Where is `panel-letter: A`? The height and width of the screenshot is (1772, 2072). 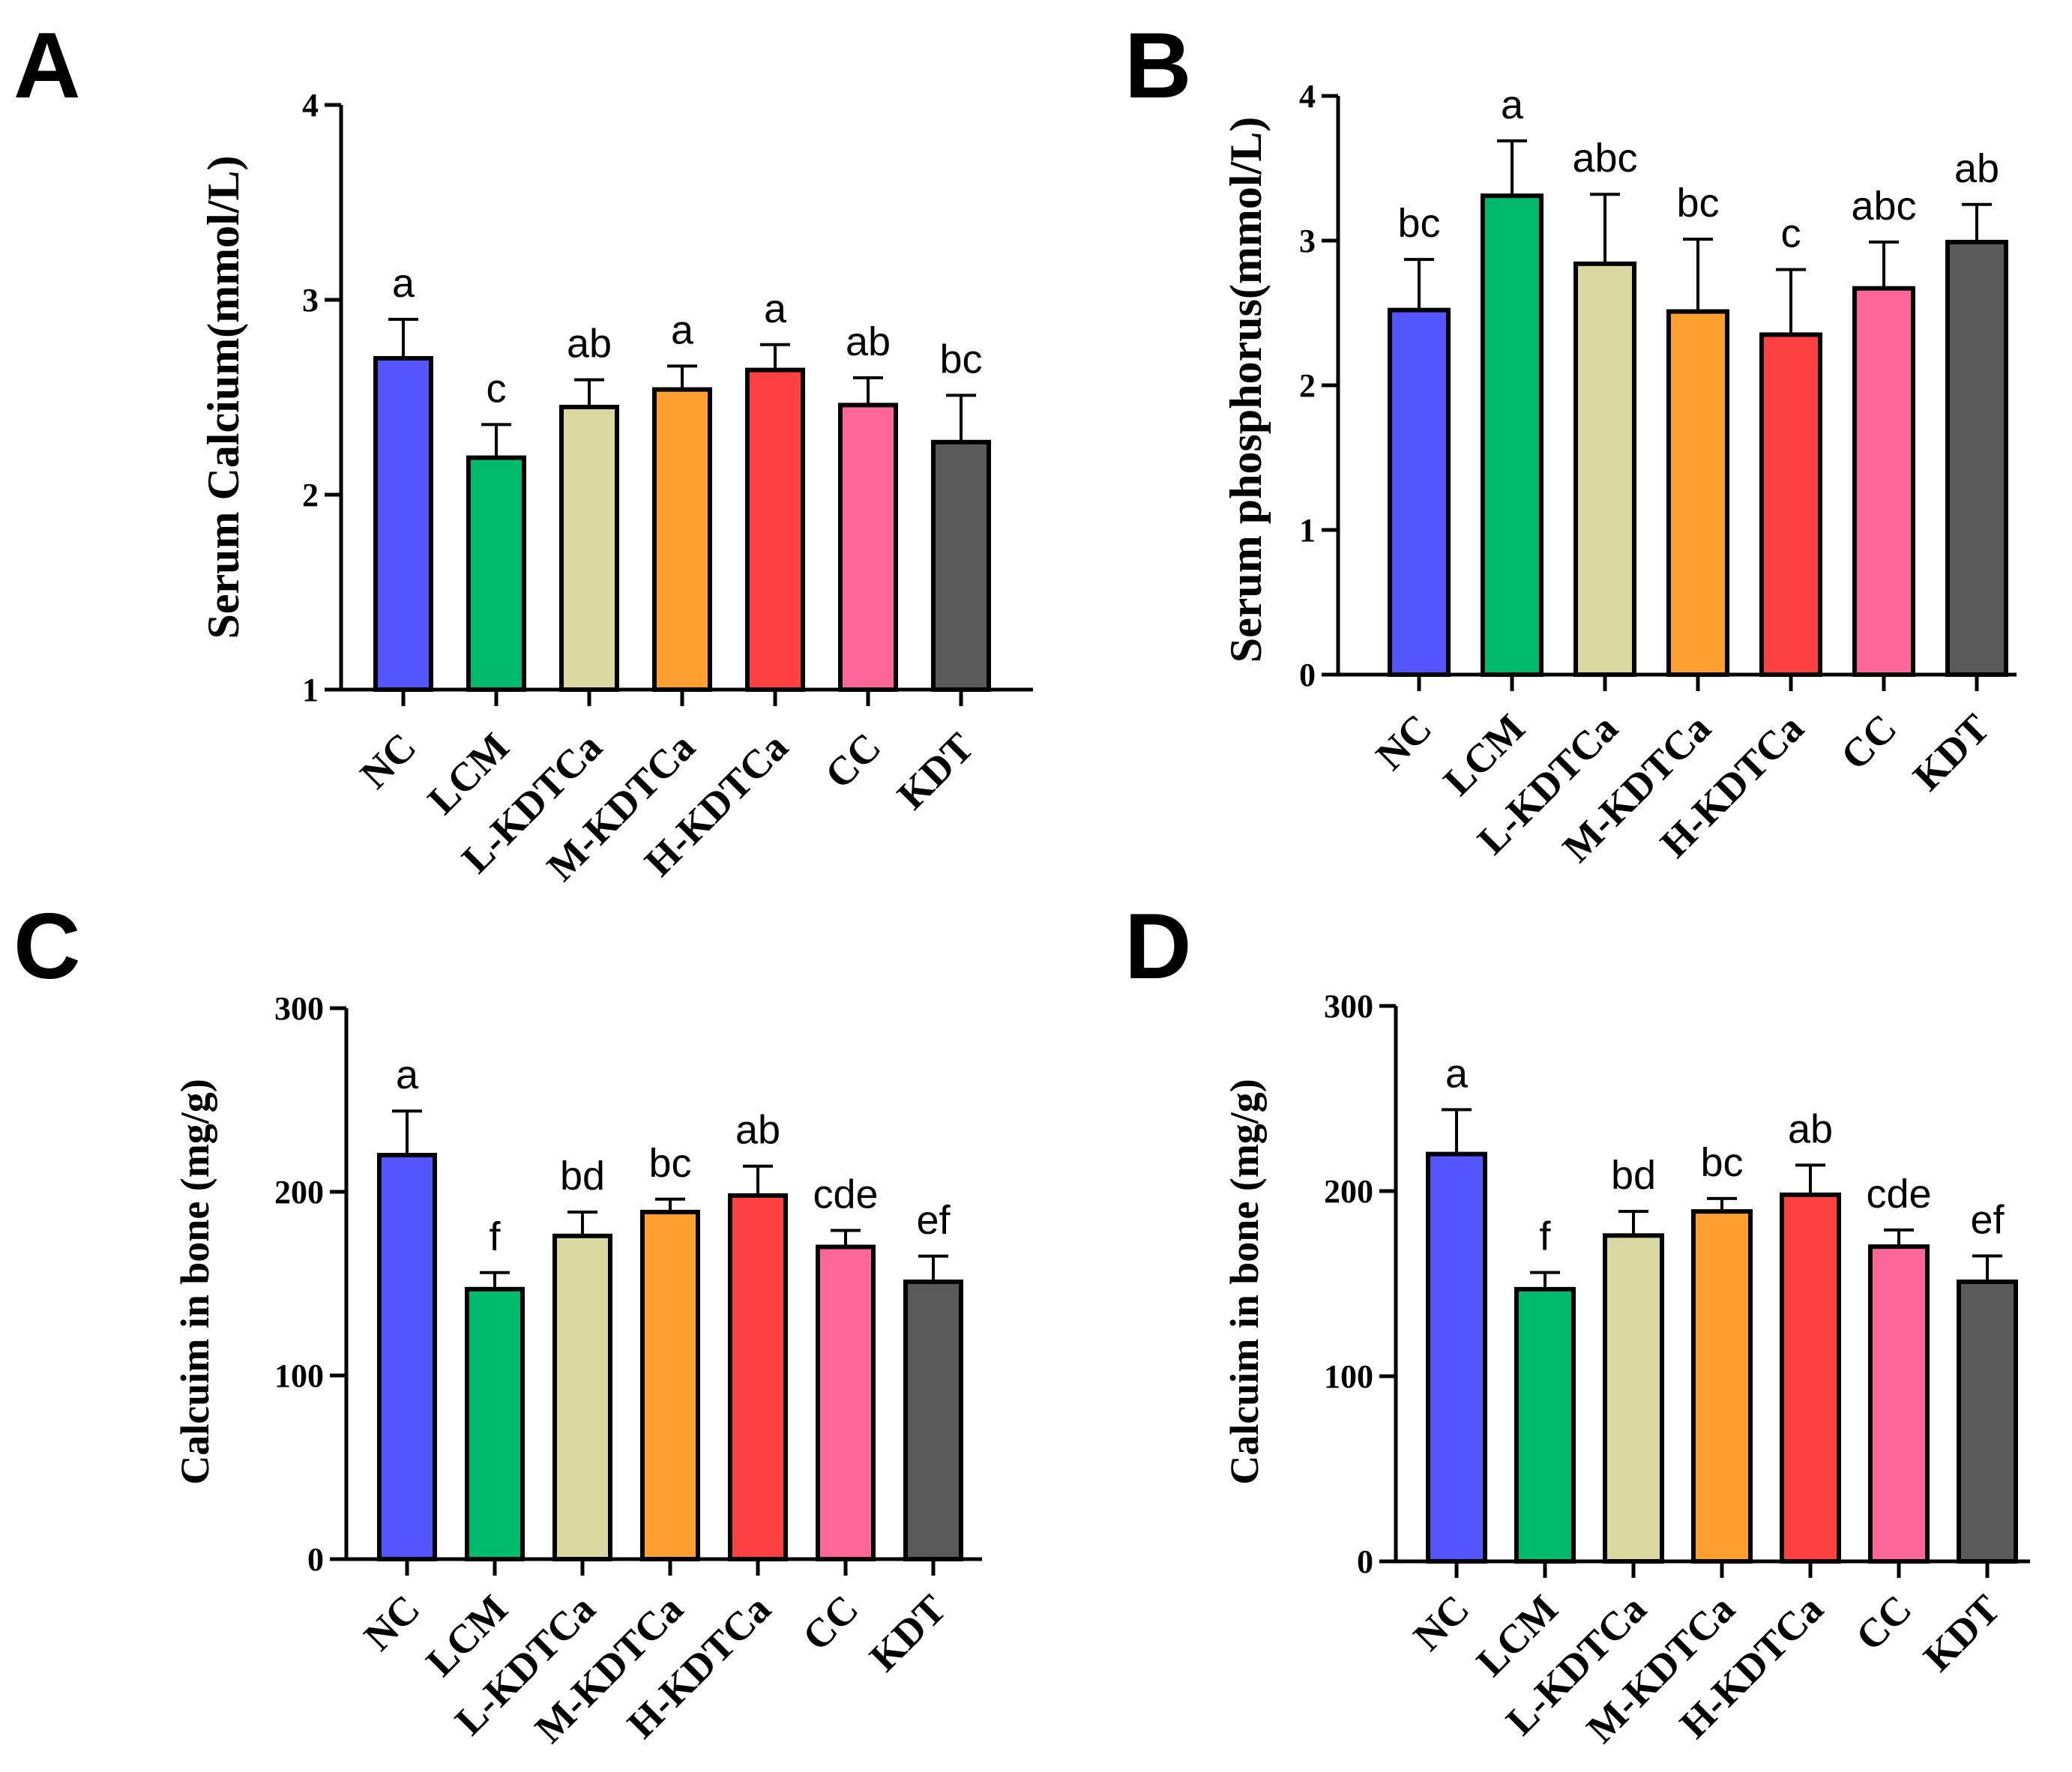
panel-letter: A is located at coordinates (47, 66).